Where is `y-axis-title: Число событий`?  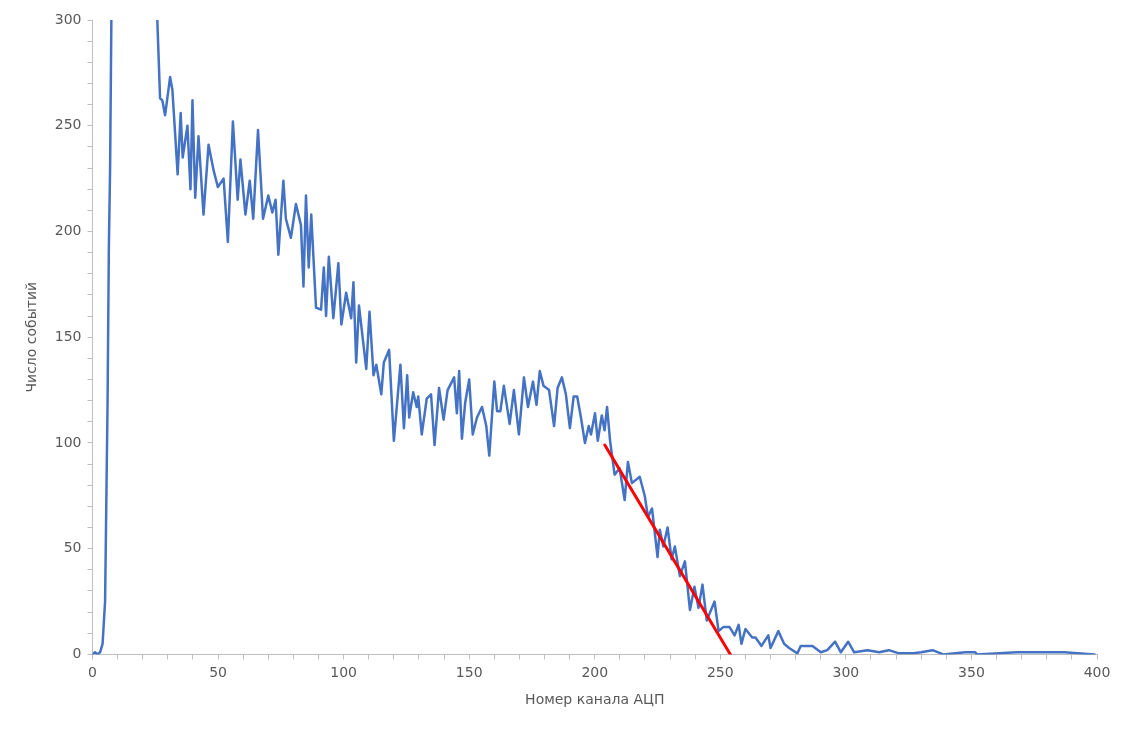
y-axis-title: Число событий is located at coordinates (31, 337).